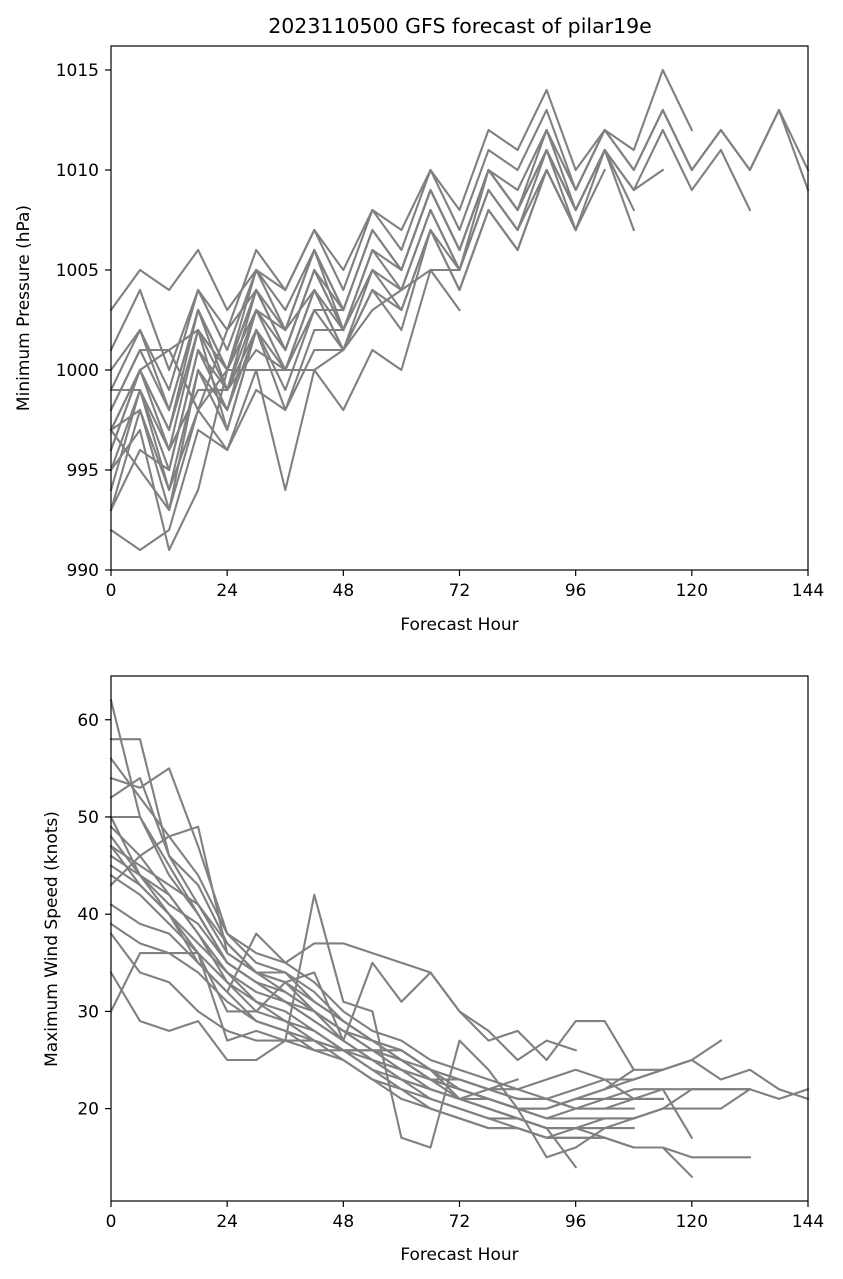 The image size is (843, 1279). What do you see at coordinates (83, 471) in the screenshot?
I see `pressure-y-tick-label: 995` at bounding box center [83, 471].